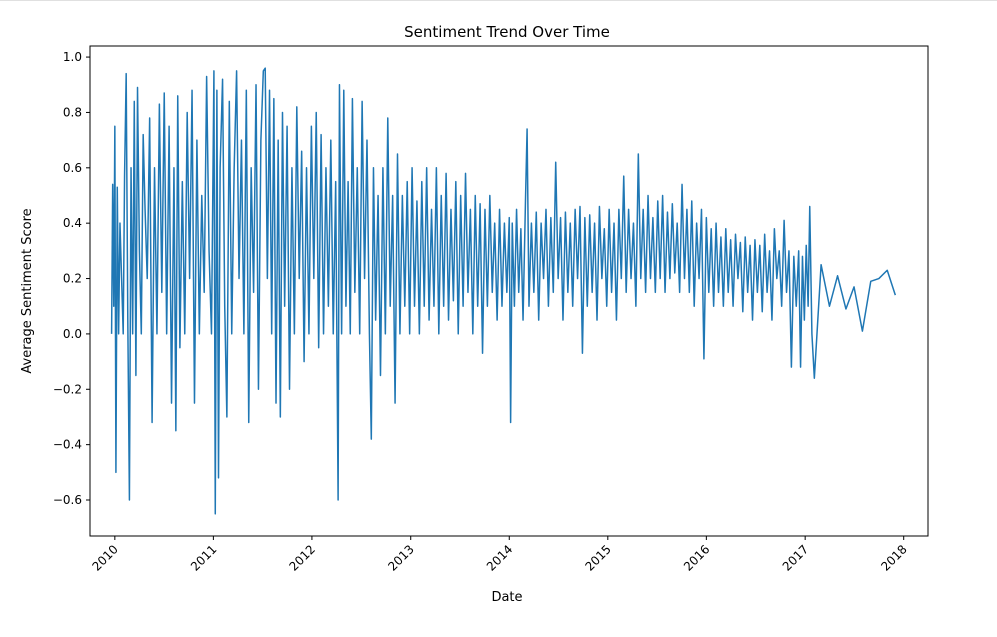  What do you see at coordinates (499, 557) in the screenshot?
I see `x-tick-label: 2014` at bounding box center [499, 557].